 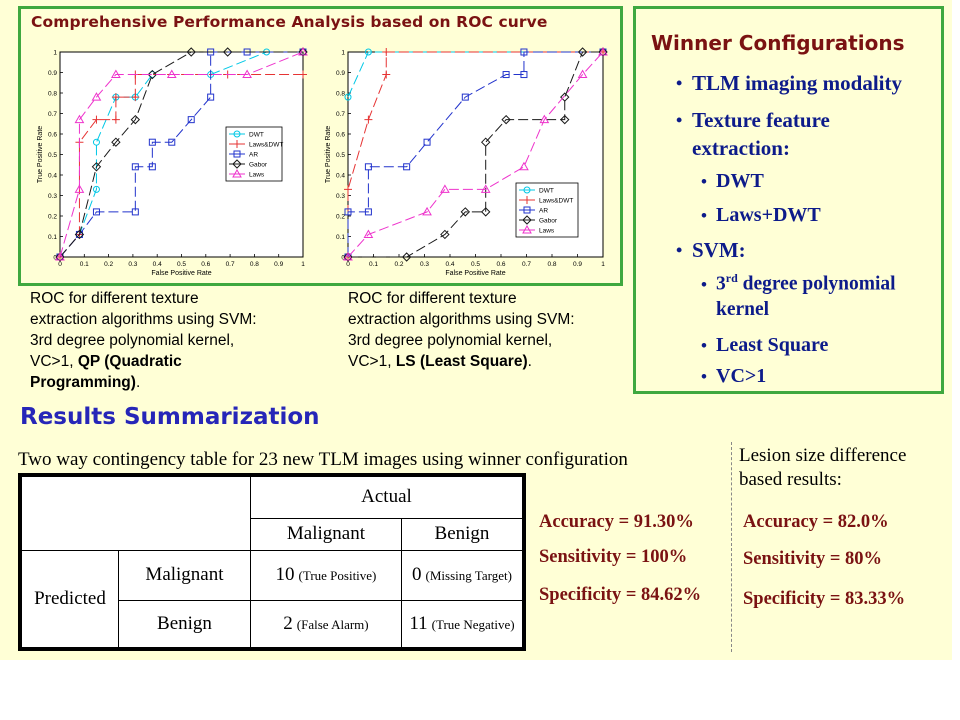 What do you see at coordinates (230, 264) in the screenshot?
I see `x-tick-label: 0.7` at bounding box center [230, 264].